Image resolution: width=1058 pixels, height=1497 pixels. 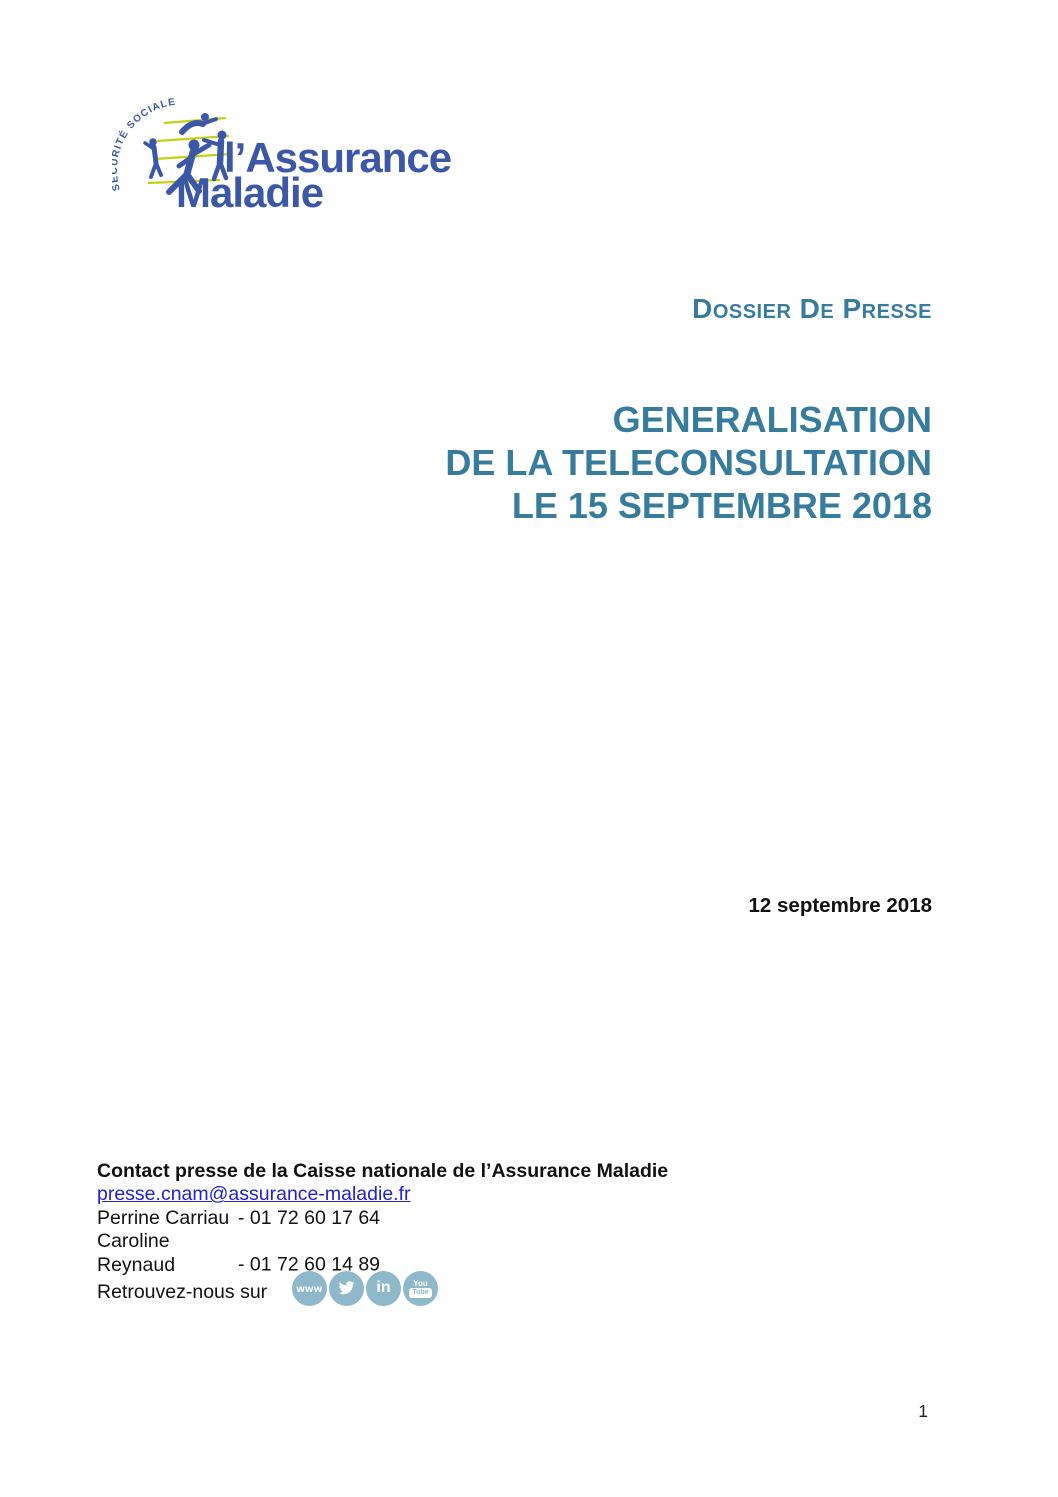 I want to click on press-kit-label: Dossier De Presse, so click(x=812, y=308).